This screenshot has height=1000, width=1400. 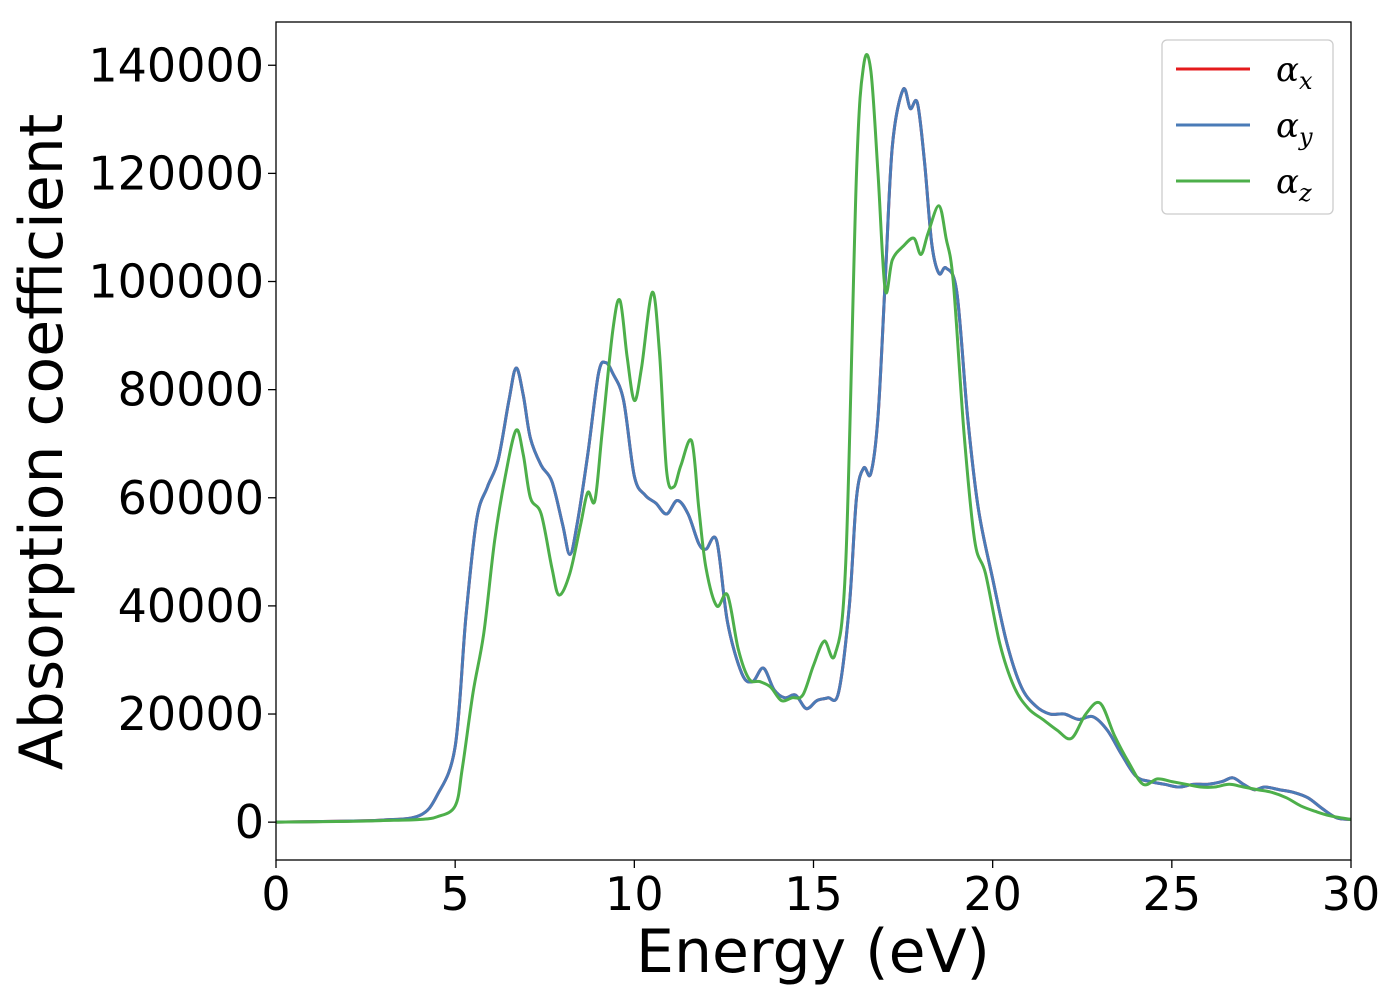 What do you see at coordinates (634, 894) in the screenshot?
I see `x-tick-label: 10` at bounding box center [634, 894].